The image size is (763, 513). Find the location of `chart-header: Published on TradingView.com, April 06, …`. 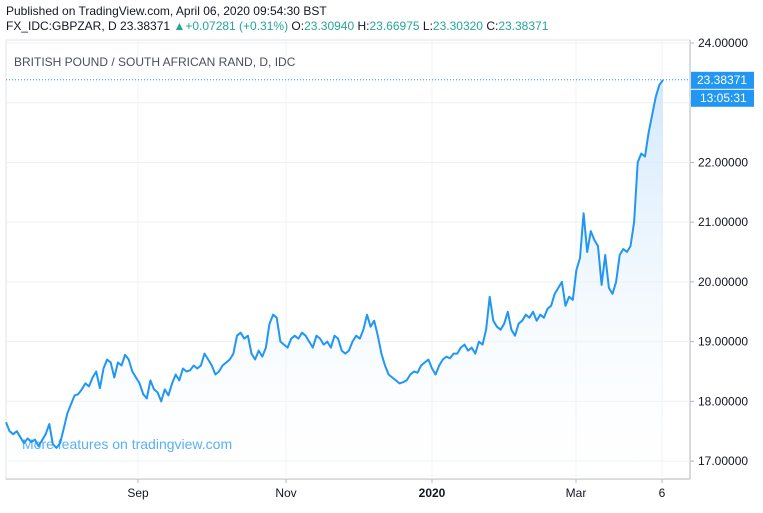

chart-header: Published on TradingView.com, April 06, … is located at coordinates (277, 19).